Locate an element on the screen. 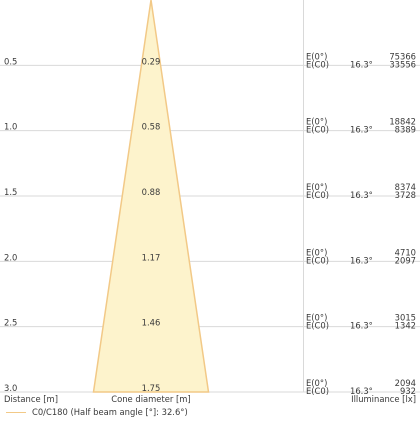  illuminance-header: Illuminance [lx] is located at coordinates (383, 399).